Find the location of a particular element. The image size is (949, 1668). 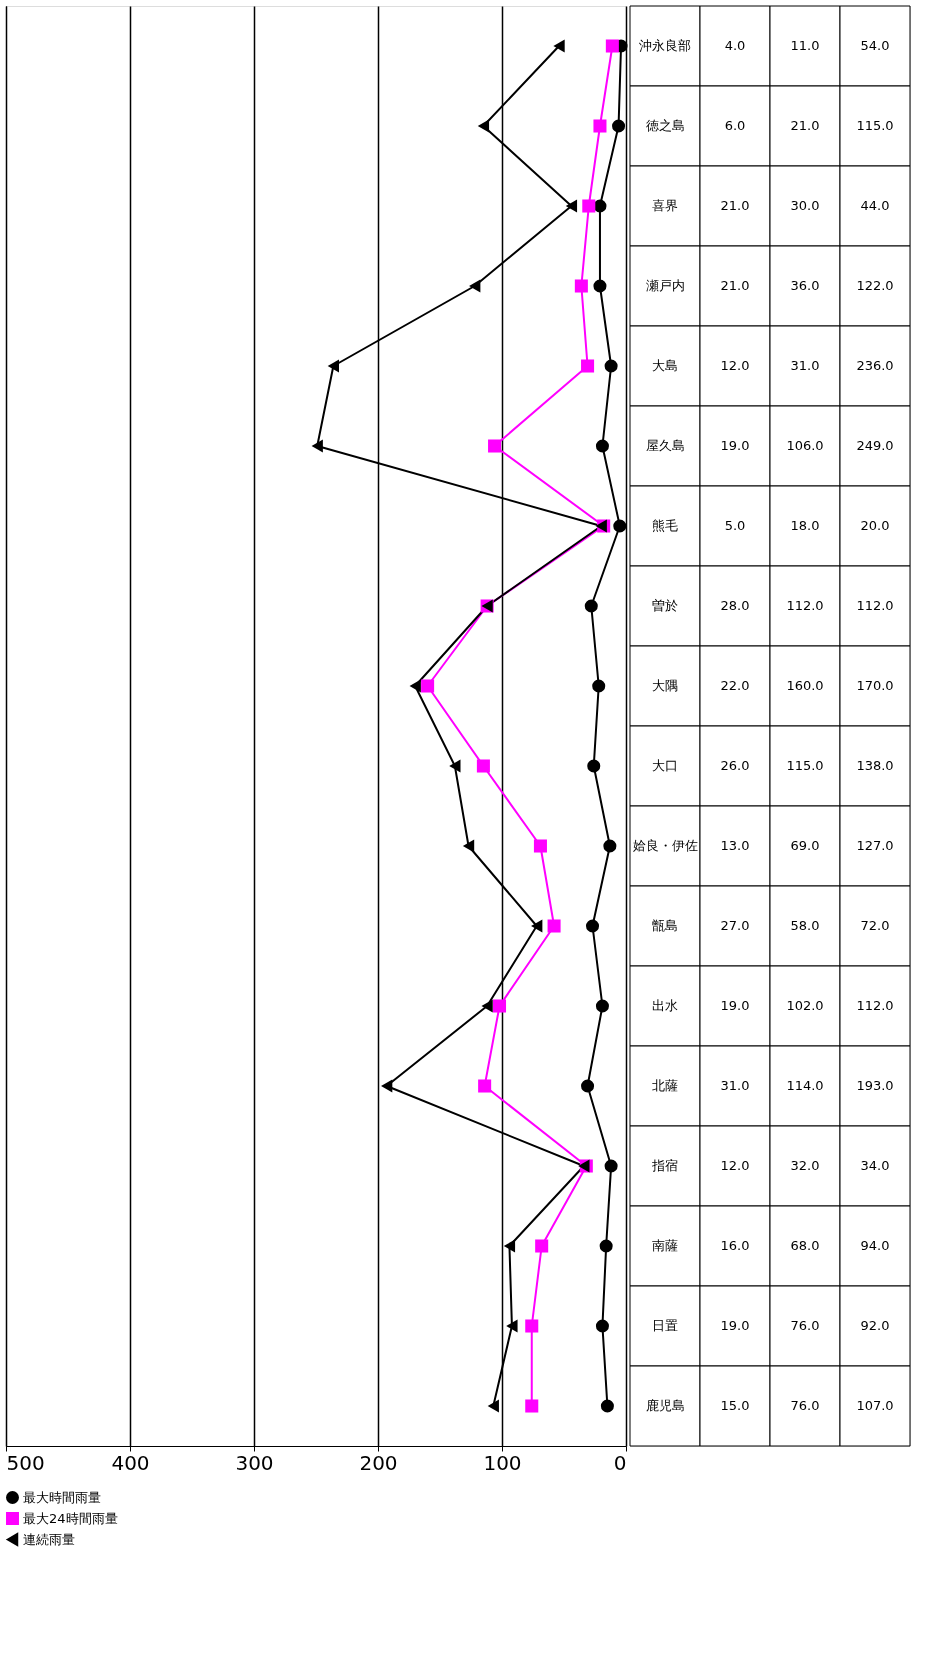

data-label: 16.0 is located at coordinates (735, 1245).